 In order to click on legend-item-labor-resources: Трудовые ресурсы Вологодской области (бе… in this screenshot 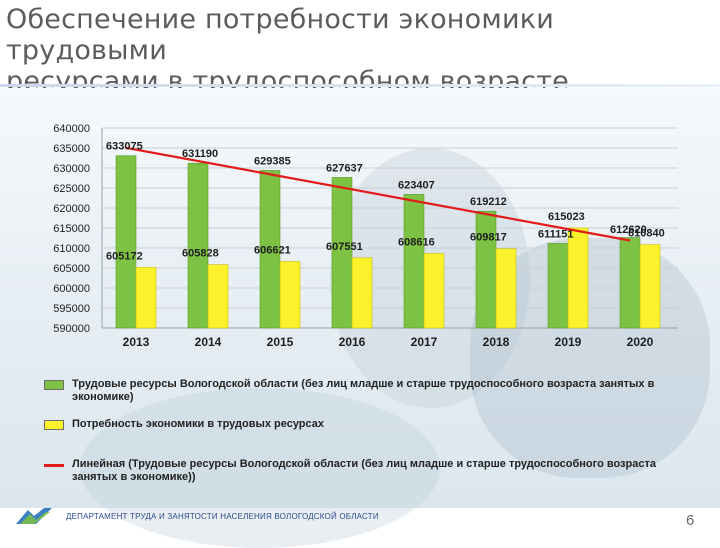, I will do `click(364, 393)`.